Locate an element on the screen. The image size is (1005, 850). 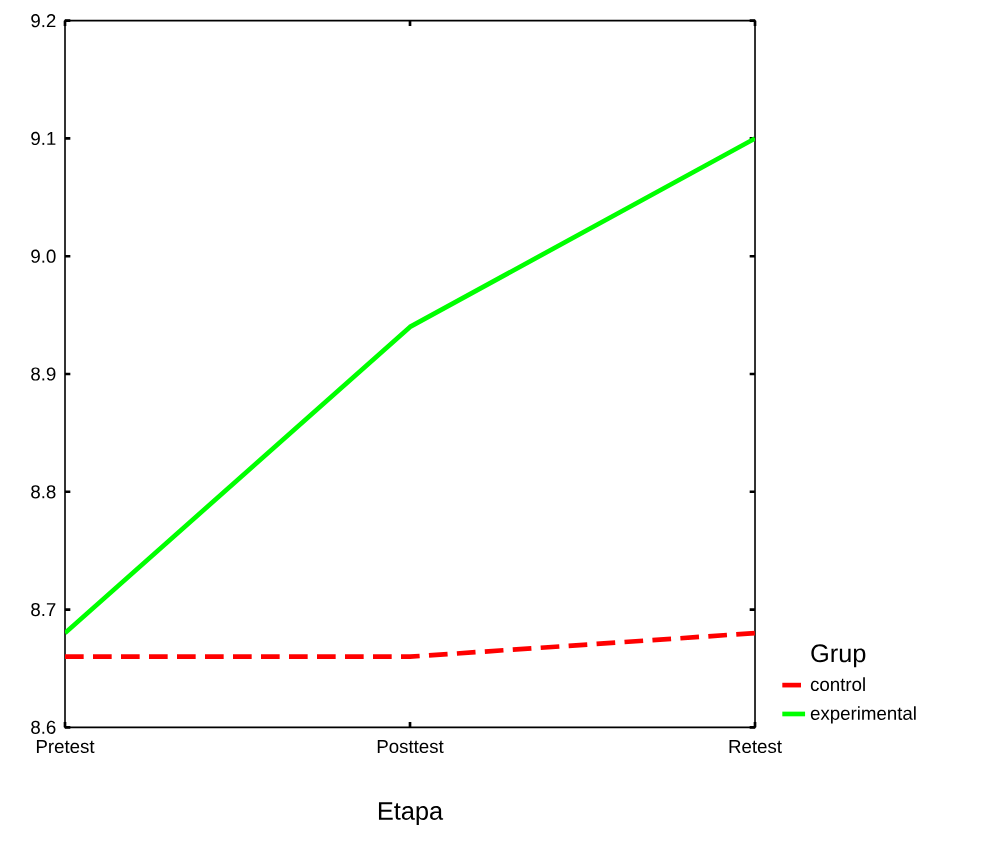
legend-label: control is located at coordinates (837, 684).